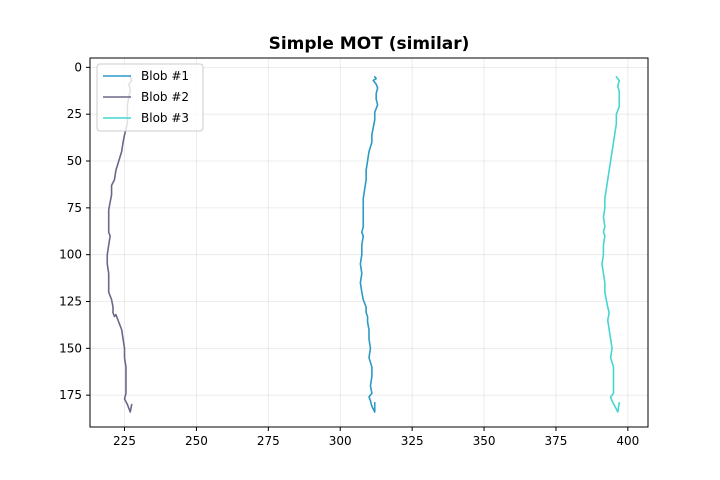 Image resolution: width=720 pixels, height=480 pixels. I want to click on y-tick-label: 50, so click(74, 161).